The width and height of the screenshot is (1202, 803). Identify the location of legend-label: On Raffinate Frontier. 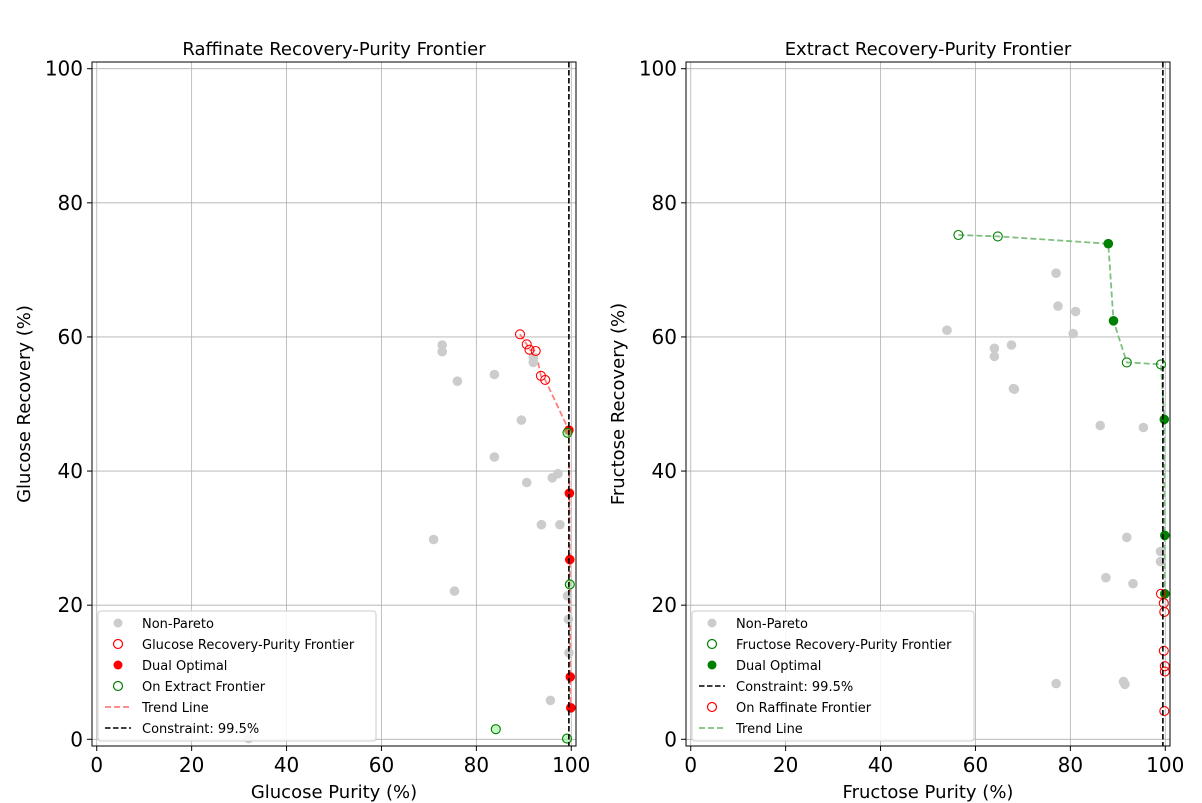
(804, 708).